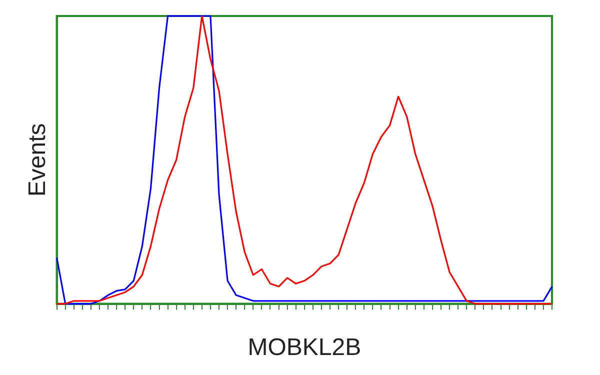 This screenshot has width=600, height=375. I want to click on x-axis-title: MOBKL2B, so click(305, 348).